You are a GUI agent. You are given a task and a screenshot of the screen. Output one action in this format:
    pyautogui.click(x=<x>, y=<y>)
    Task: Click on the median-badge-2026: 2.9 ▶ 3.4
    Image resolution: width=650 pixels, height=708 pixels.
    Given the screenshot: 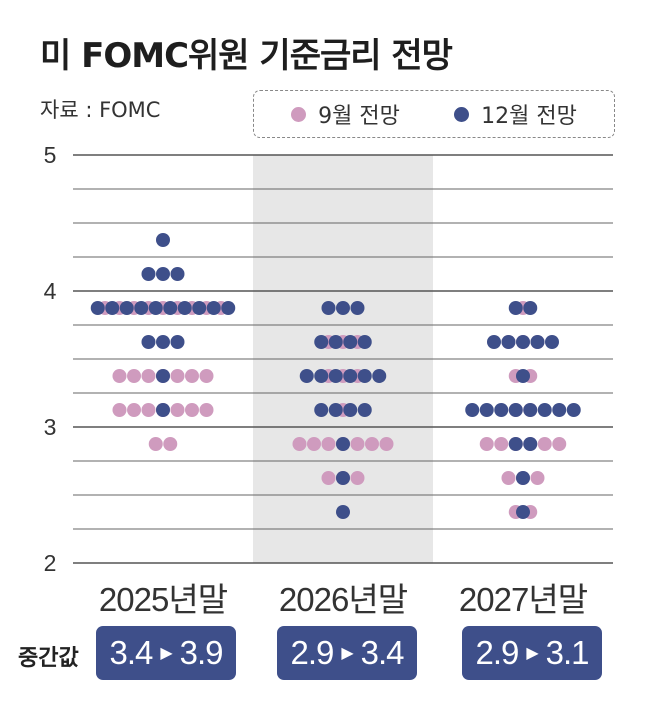 What is the action you would take?
    pyautogui.click(x=347, y=653)
    